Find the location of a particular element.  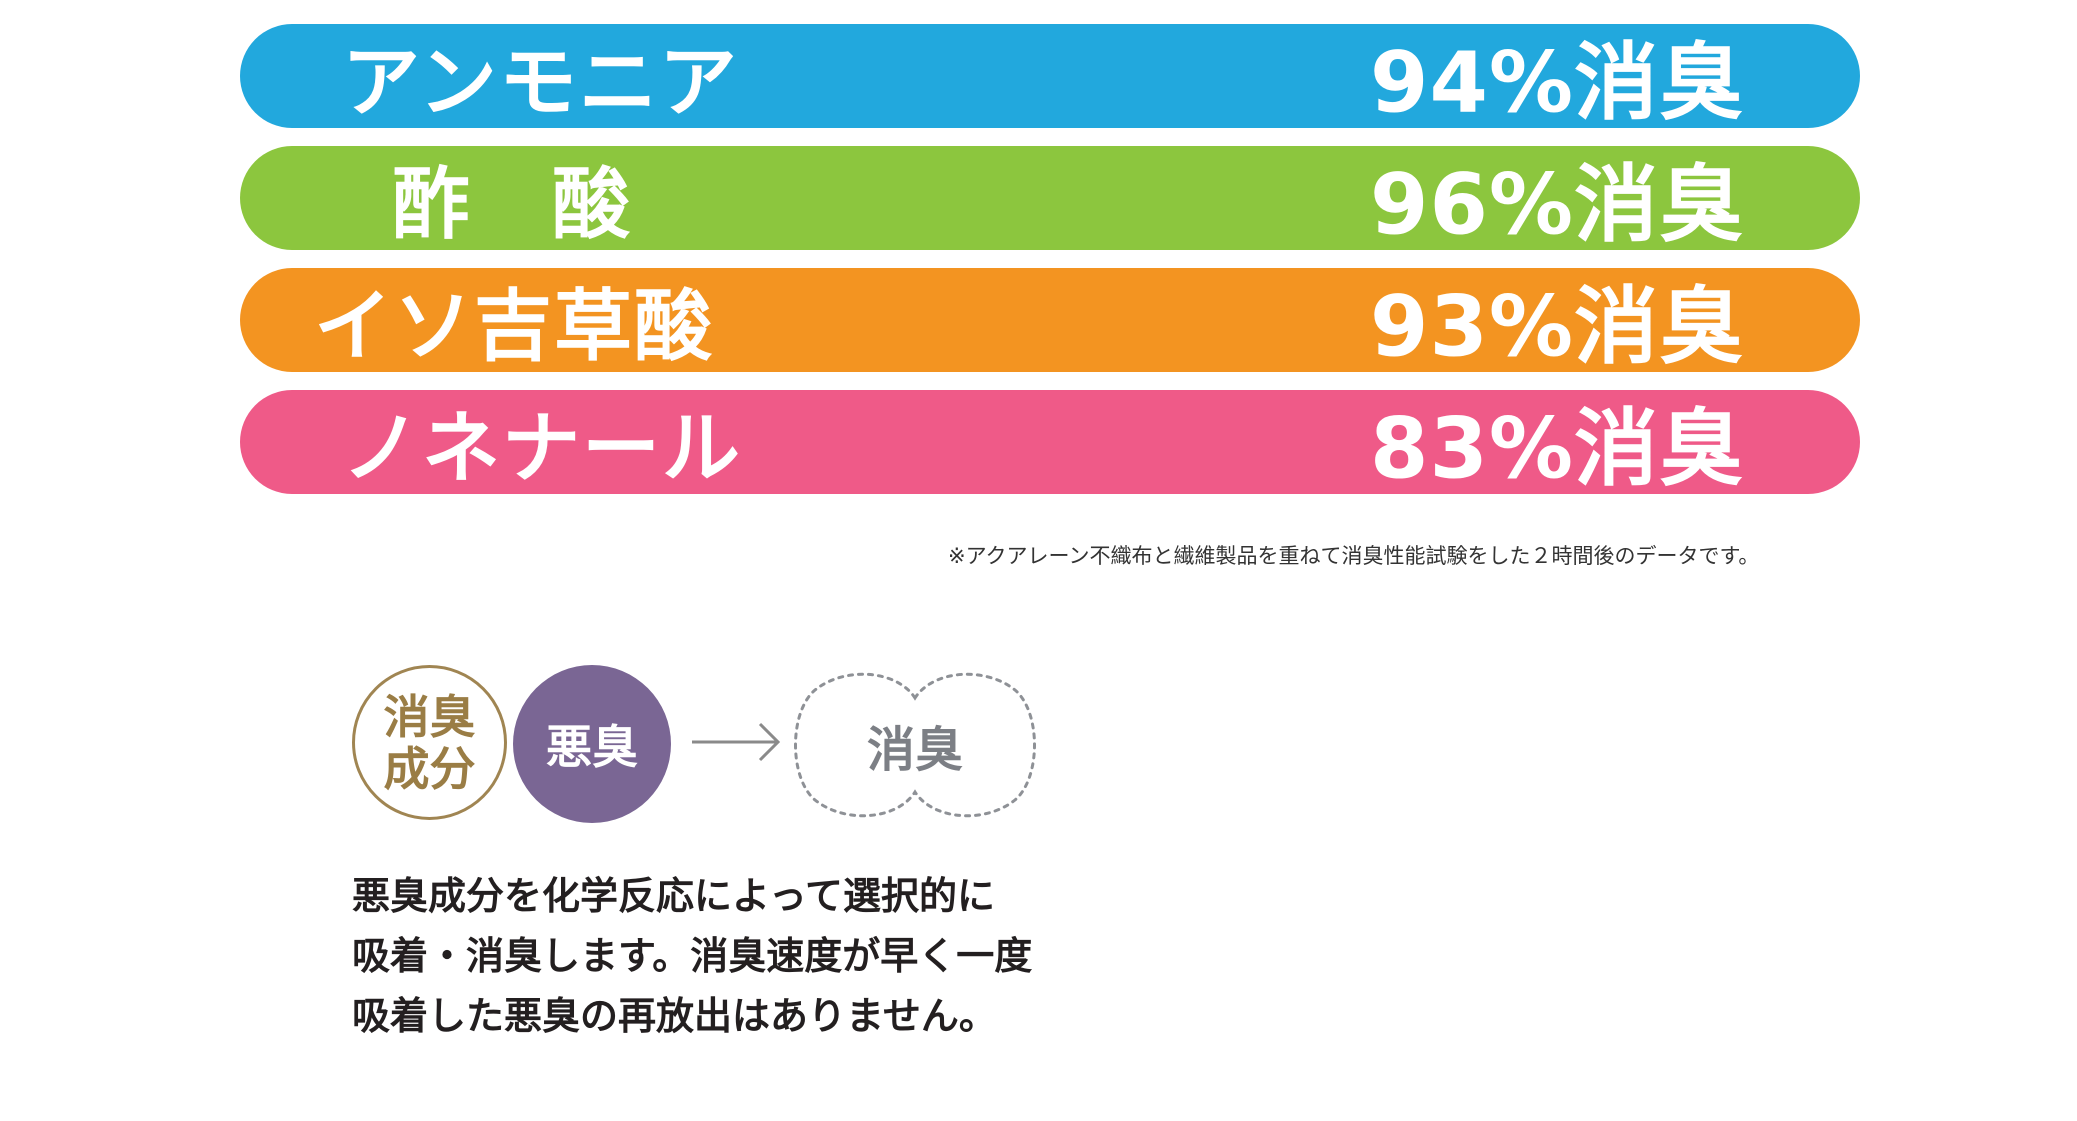

result-bar-isovaleric-acid: イソ吉草酸 93%消臭 is located at coordinates (1050, 322).